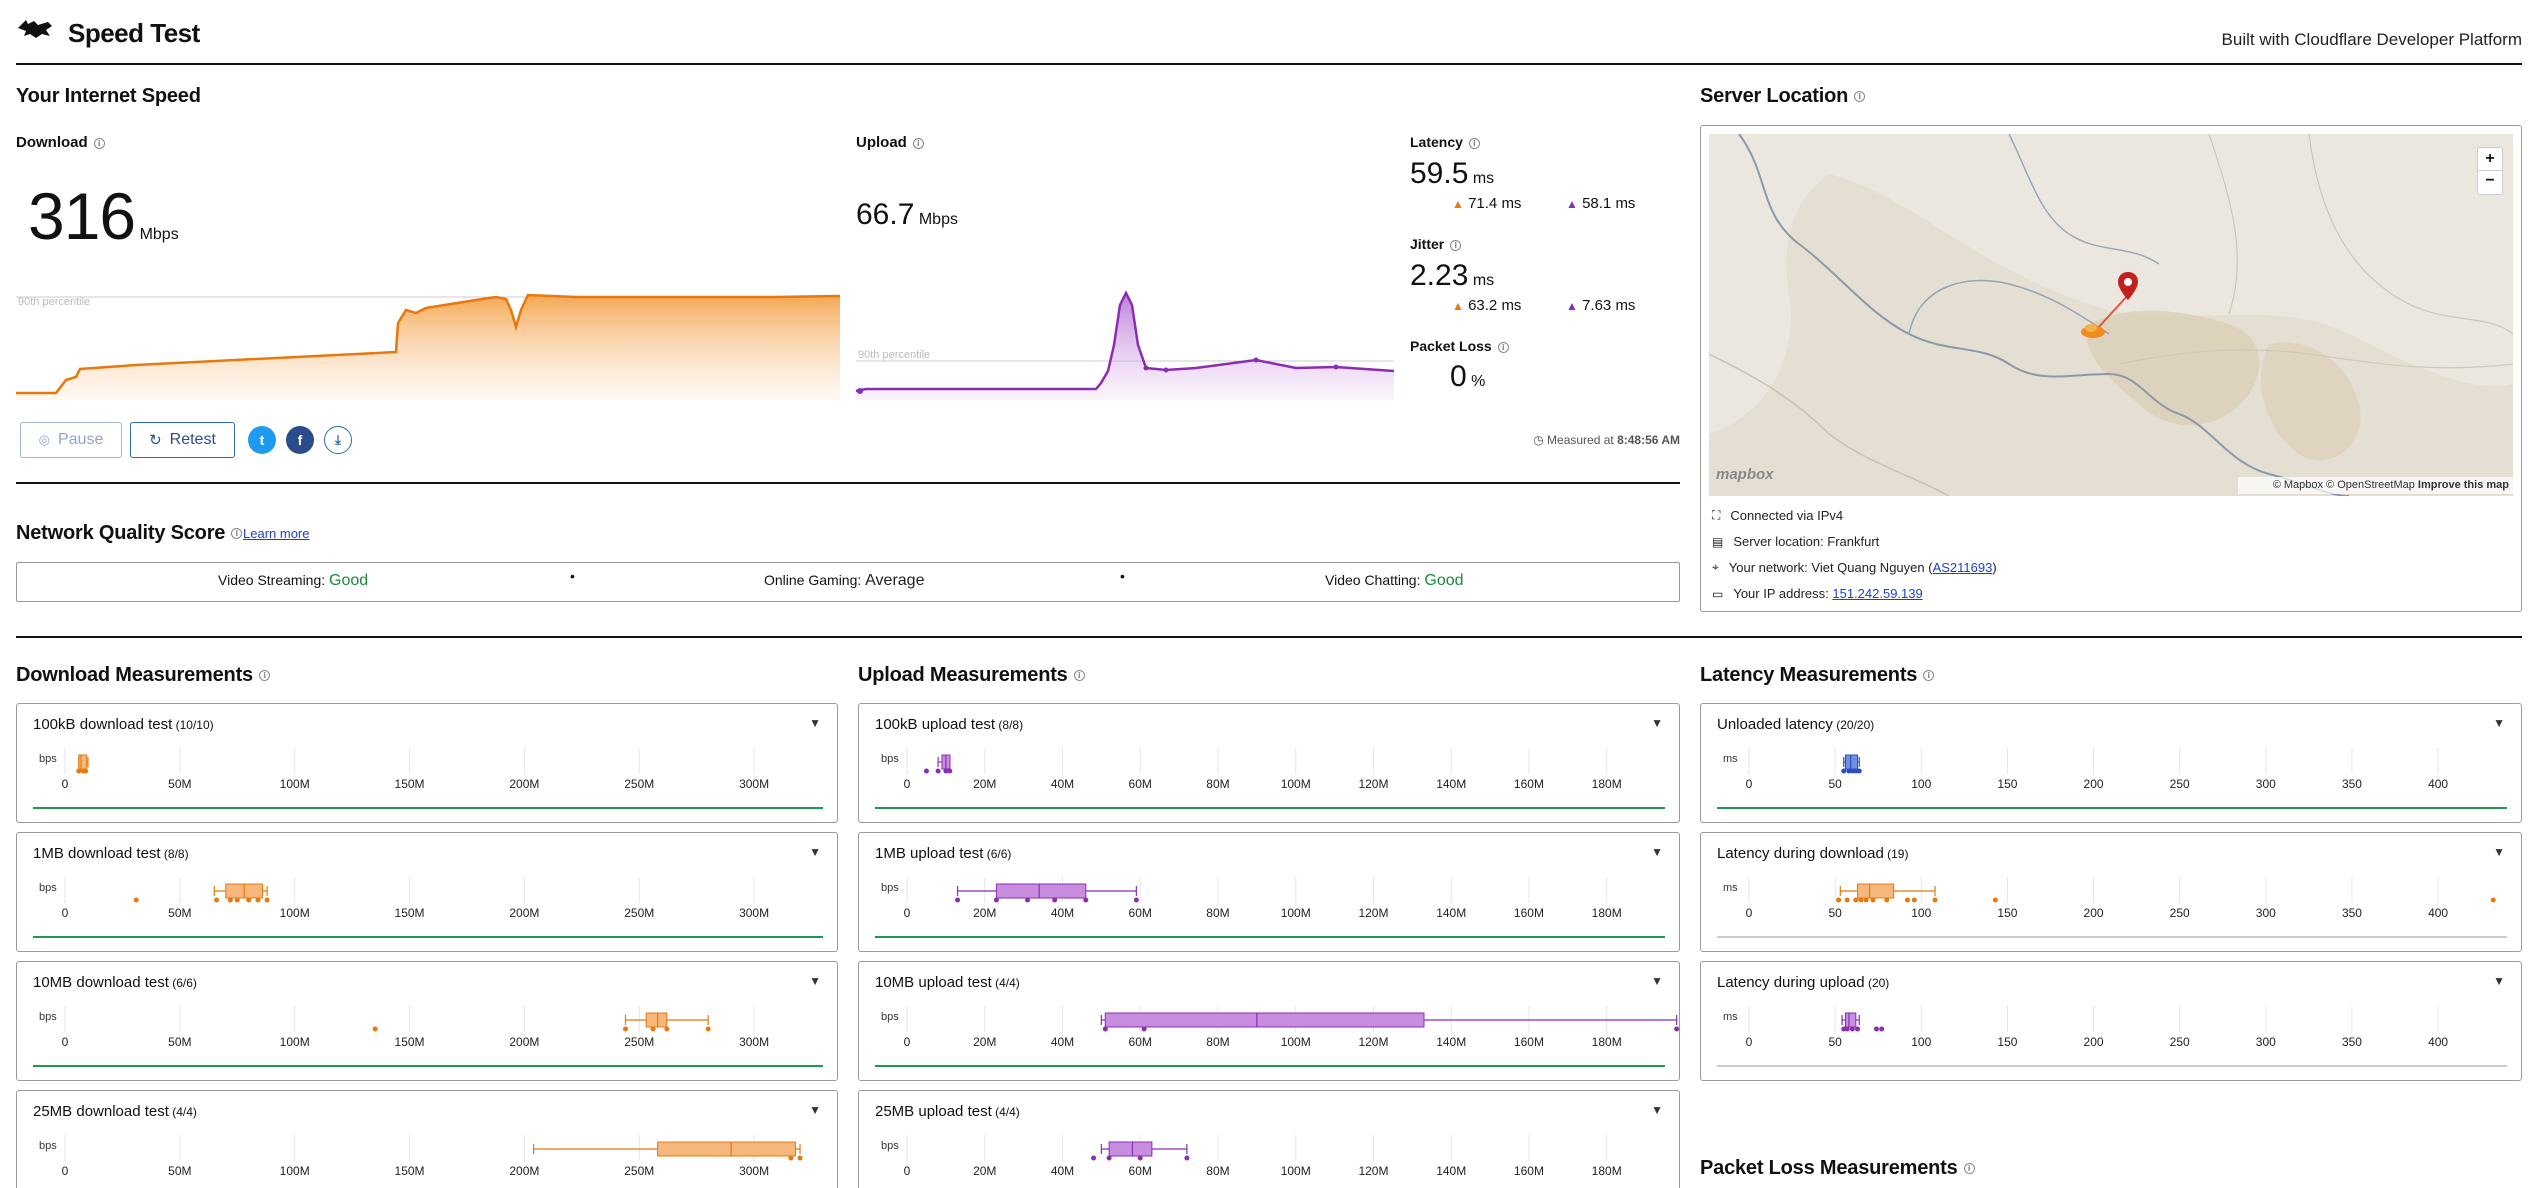 This screenshot has height=1188, width=2538. What do you see at coordinates (2371, 39) in the screenshot?
I see `built-with-link: Built with Cloudflare Developer Platform` at bounding box center [2371, 39].